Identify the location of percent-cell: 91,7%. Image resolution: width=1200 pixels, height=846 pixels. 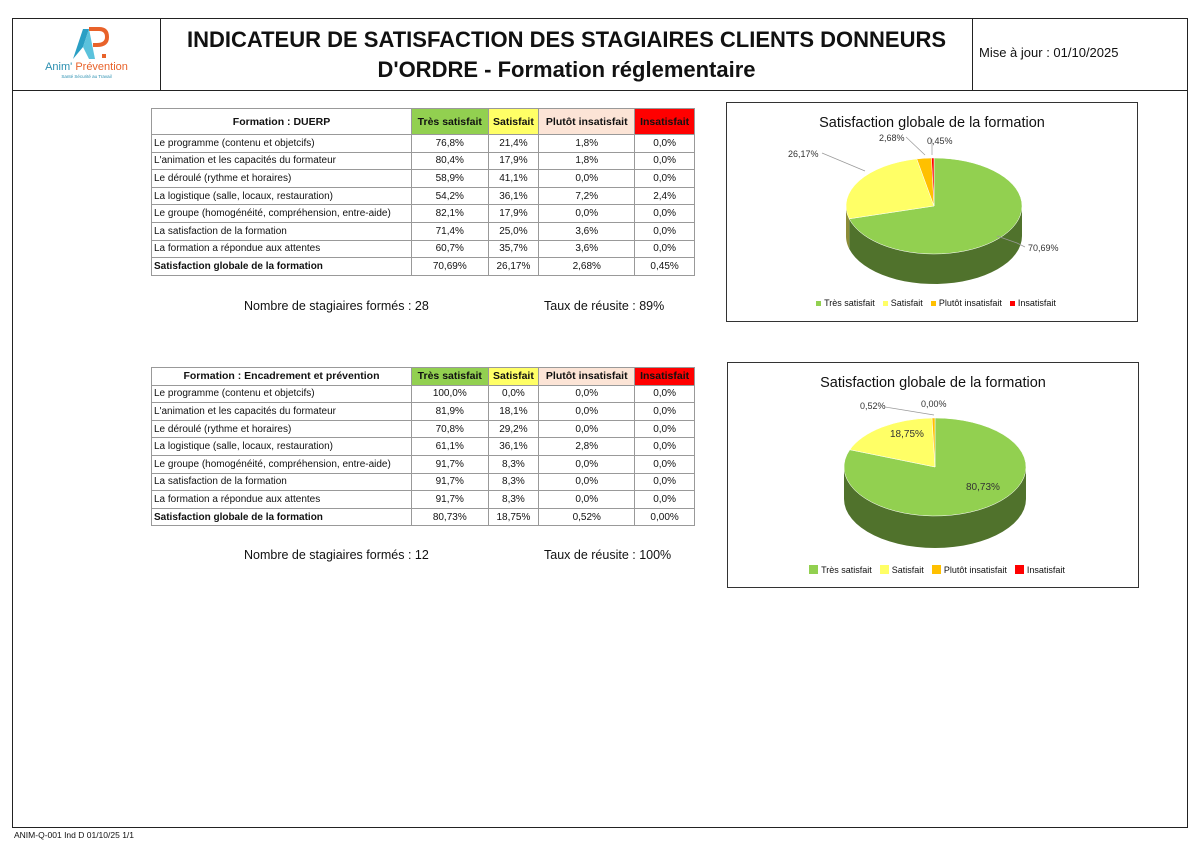
(450, 482).